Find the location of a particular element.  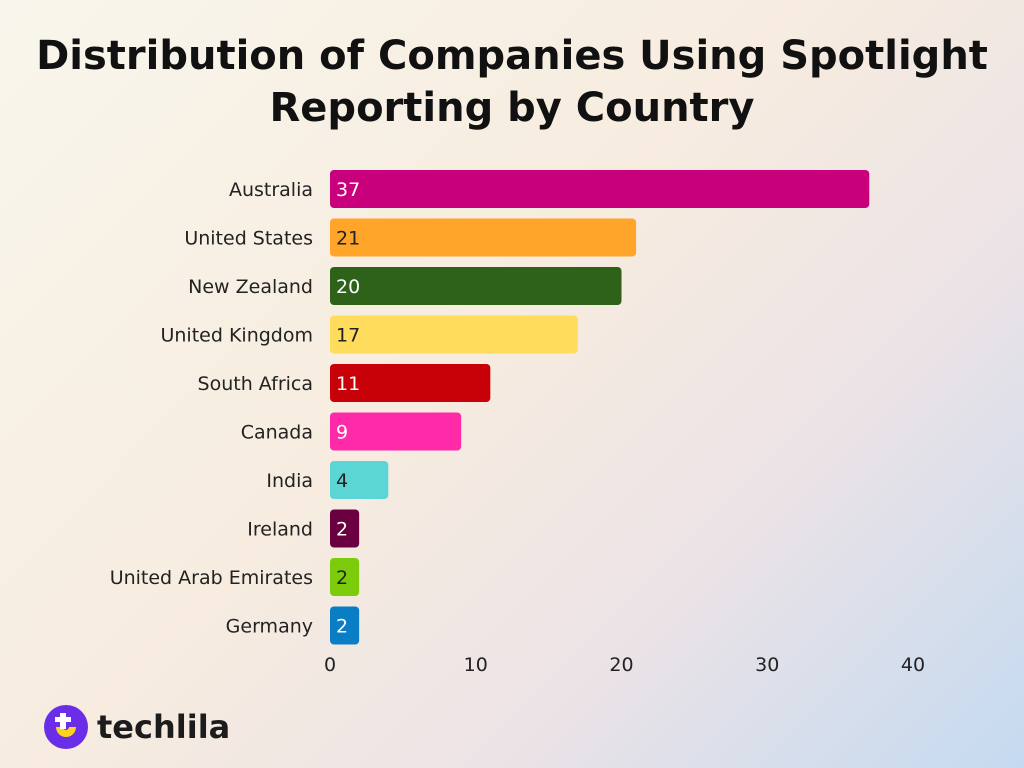

category-label: United Kingdom is located at coordinates (236, 336).